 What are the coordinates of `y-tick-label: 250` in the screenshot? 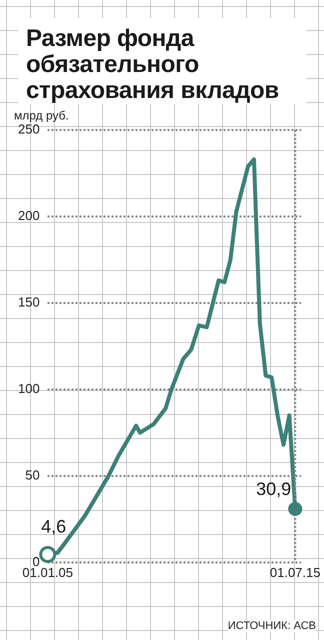 It's located at (29, 129).